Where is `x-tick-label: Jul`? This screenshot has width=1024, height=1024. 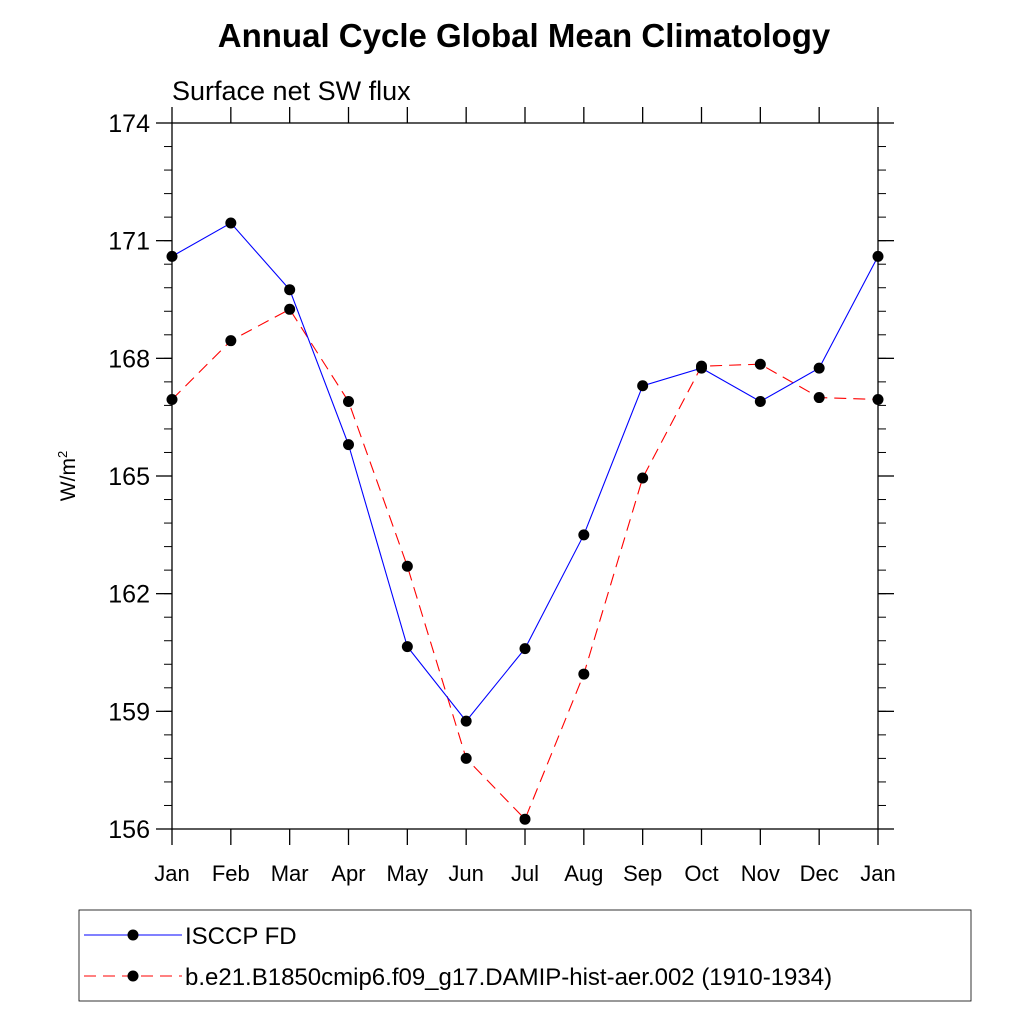
x-tick-label: Jul is located at coordinates (525, 873).